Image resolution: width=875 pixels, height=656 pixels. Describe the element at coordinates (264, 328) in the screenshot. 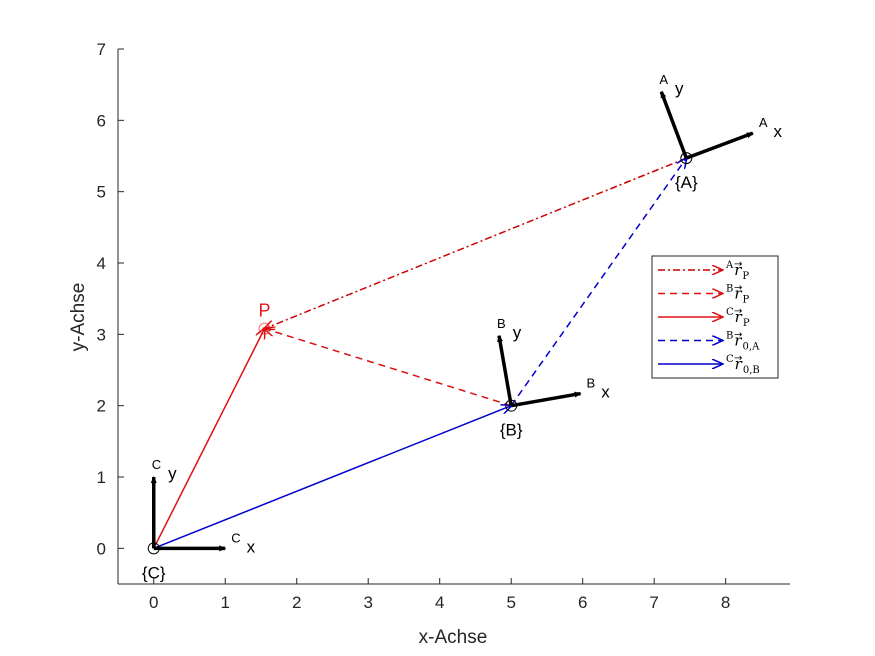

I see `point-marker` at that location.